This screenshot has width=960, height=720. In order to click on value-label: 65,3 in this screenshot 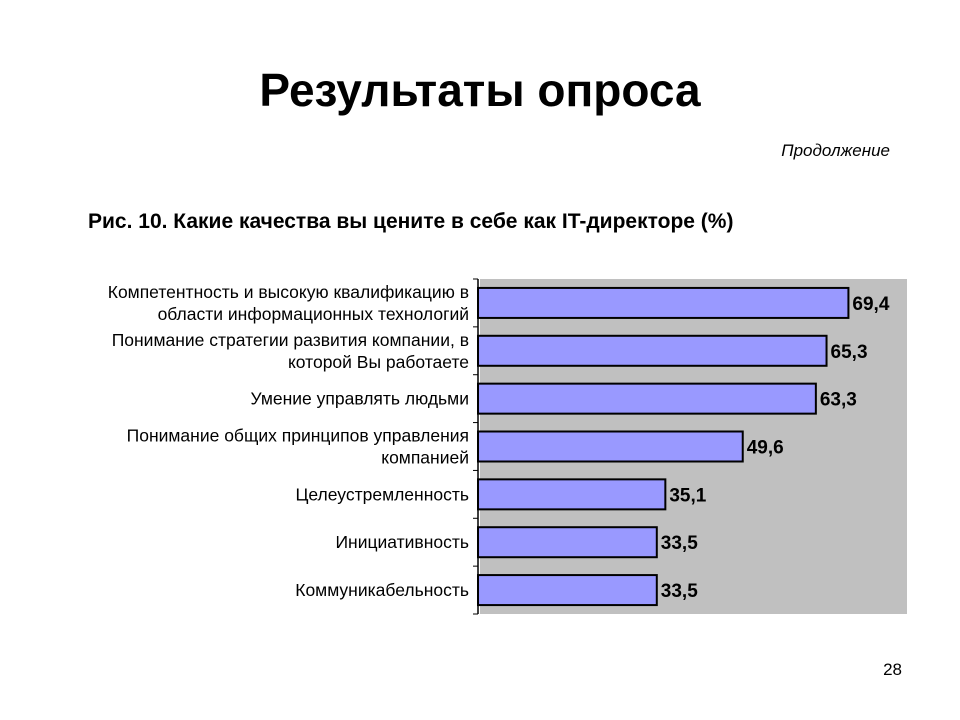, I will do `click(849, 352)`.